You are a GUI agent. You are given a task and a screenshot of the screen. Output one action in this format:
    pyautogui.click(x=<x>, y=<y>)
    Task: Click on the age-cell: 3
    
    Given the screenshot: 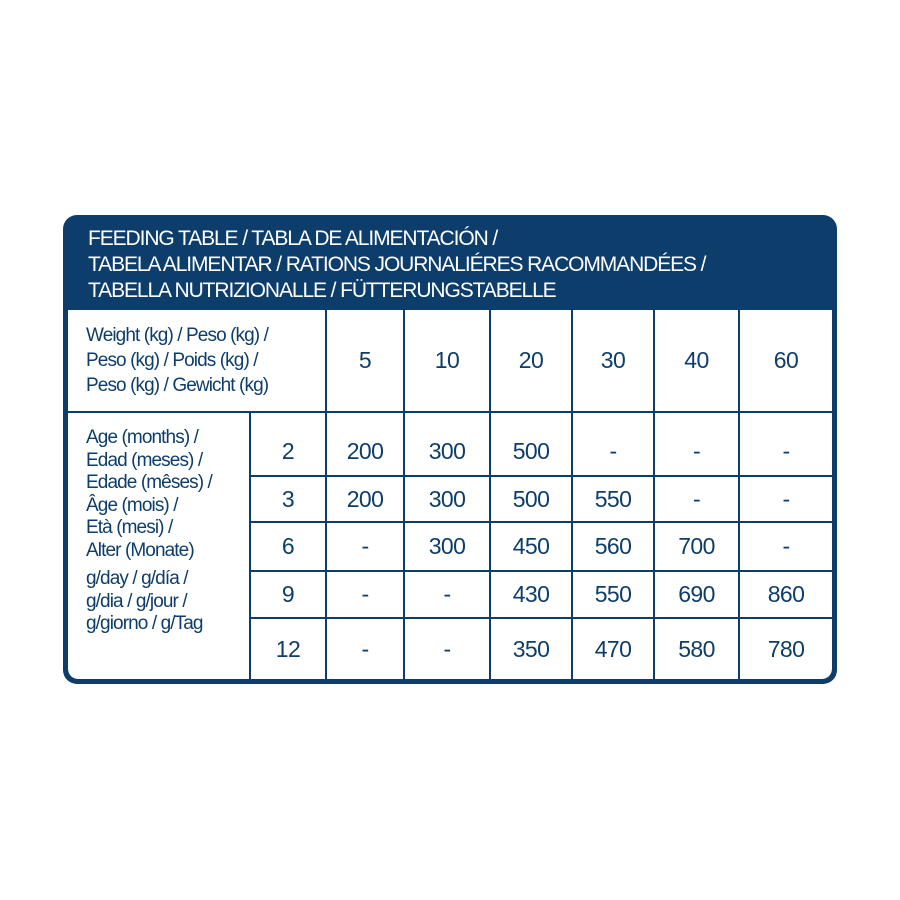 What is the action you would take?
    pyautogui.click(x=288, y=499)
    